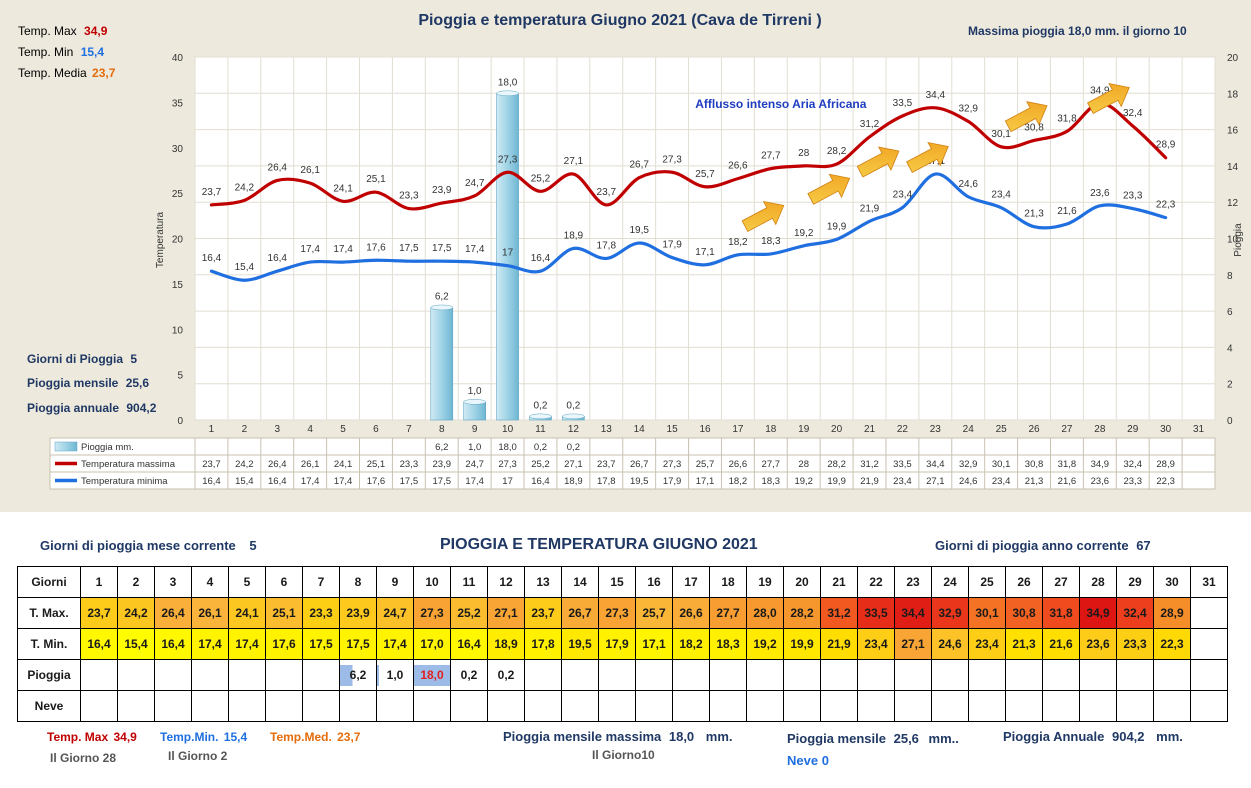 This screenshot has width=1251, height=788. Describe the element at coordinates (876, 613) in the screenshot. I see `table-cell: 33,5` at that location.